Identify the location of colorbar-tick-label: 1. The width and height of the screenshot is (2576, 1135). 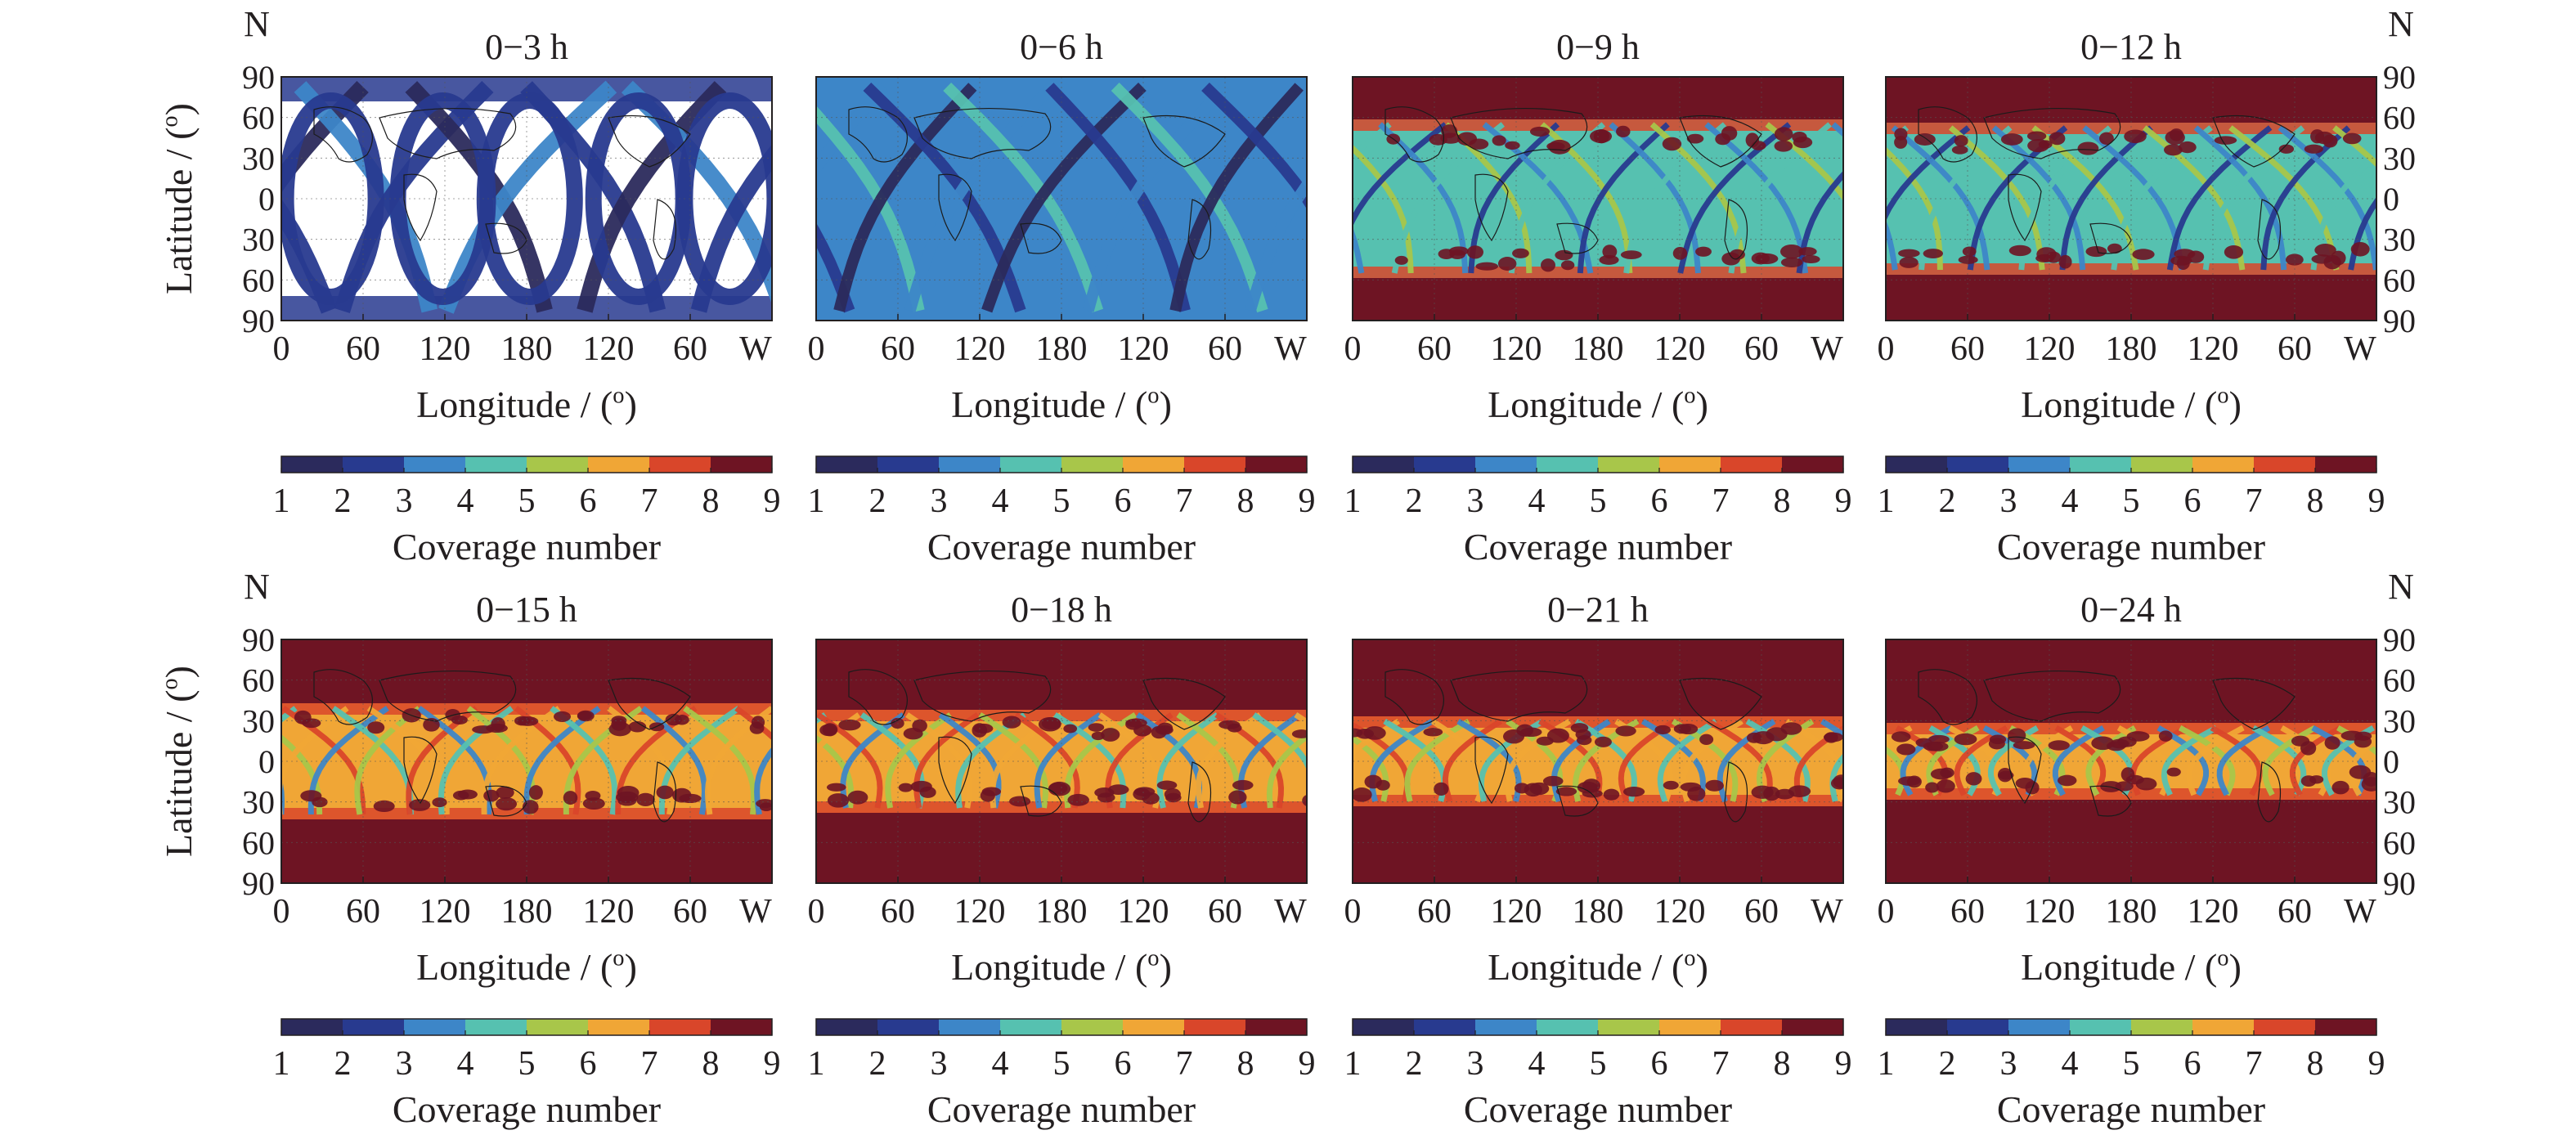
(281, 1064).